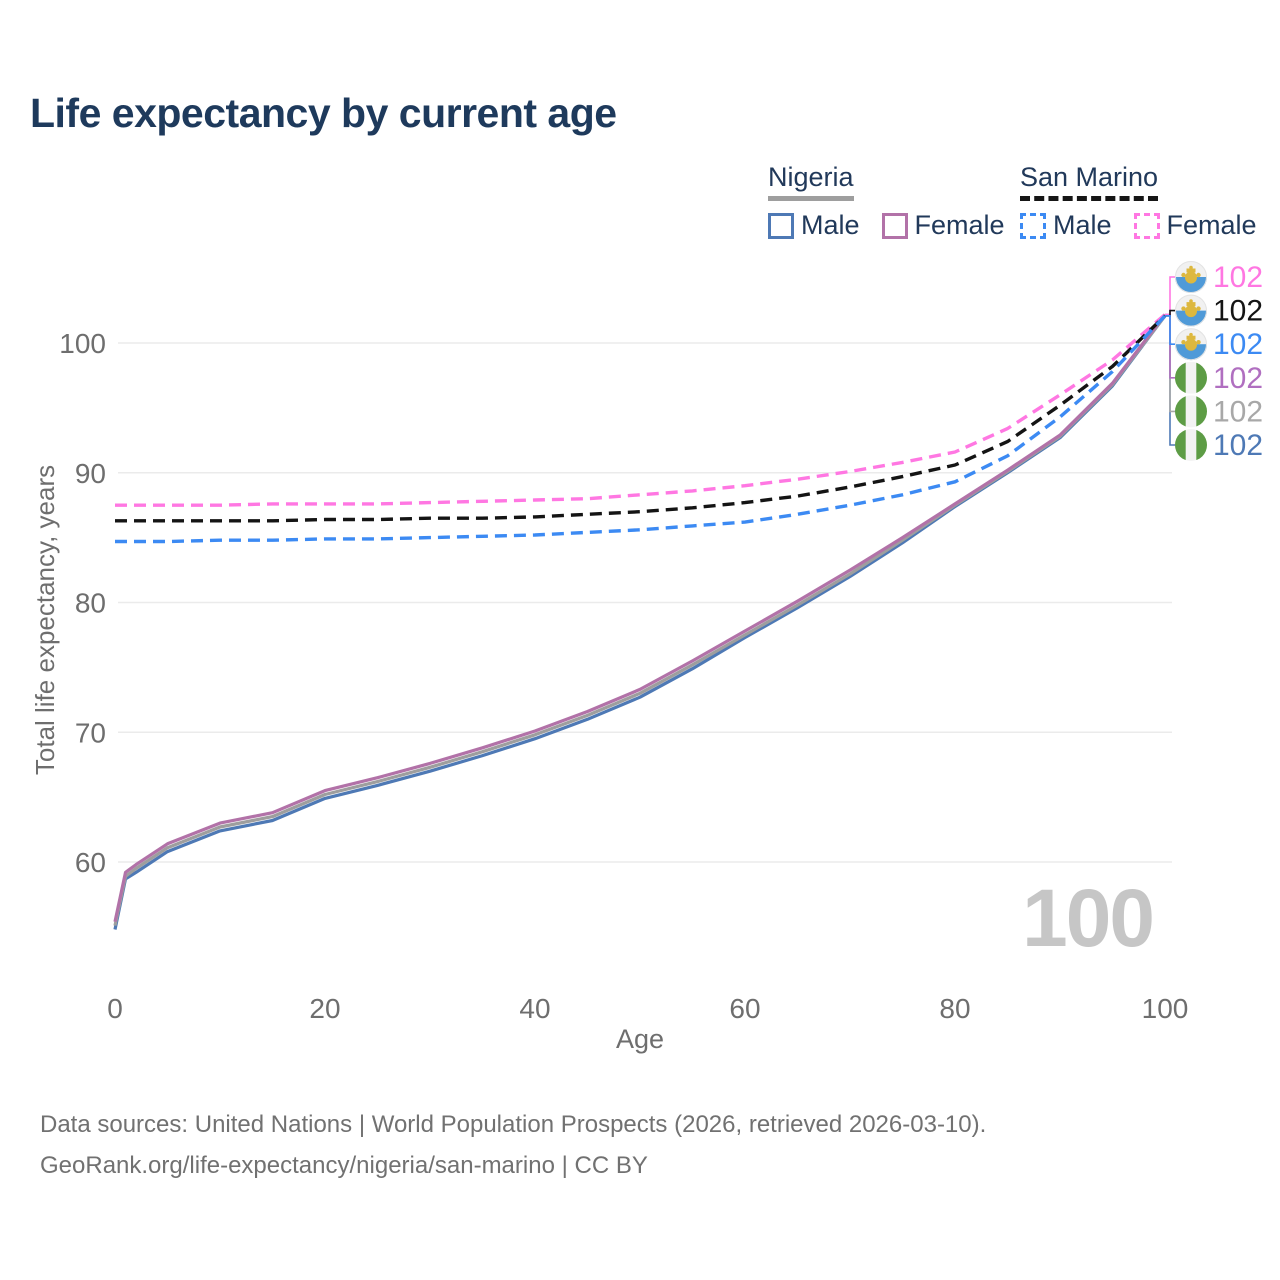  I want to click on legend-country-nigeria: Nigeria, so click(811, 181).